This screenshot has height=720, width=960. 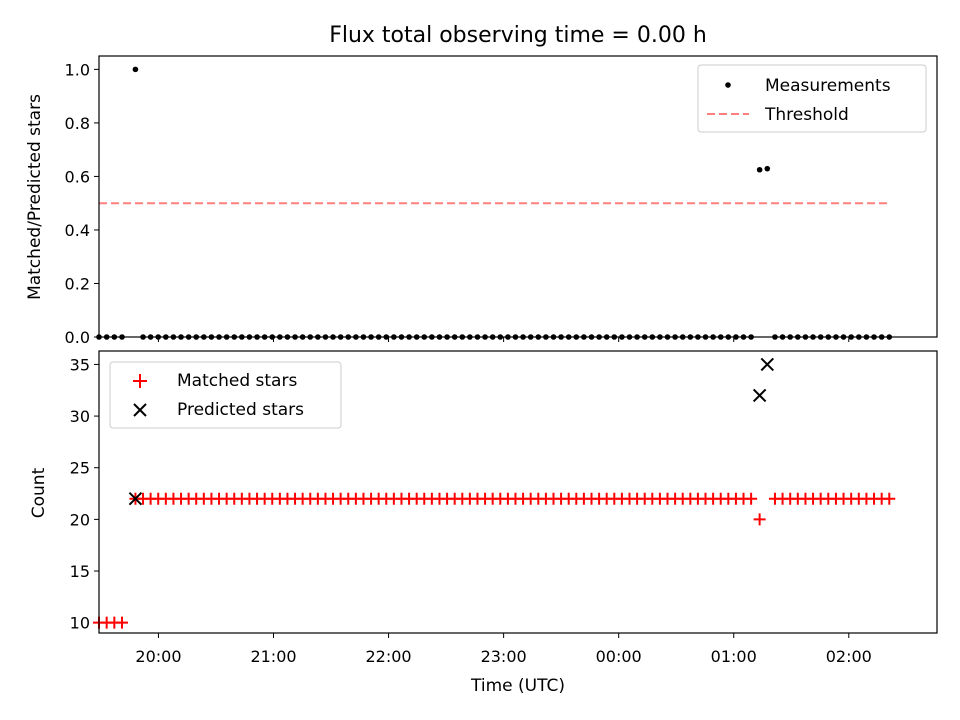 I want to click on bottom-y-tick-label: 20, so click(x=80, y=519).